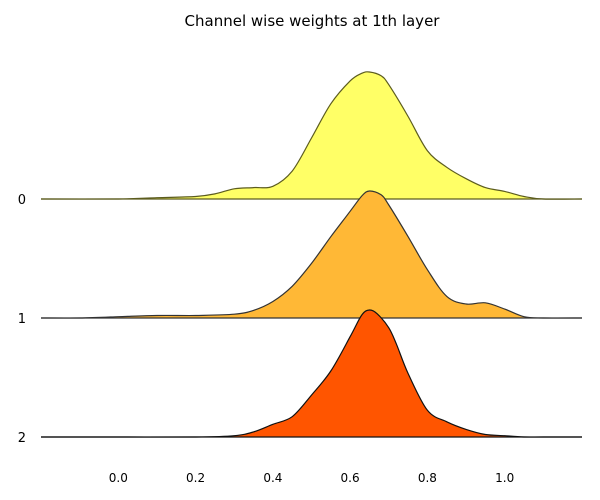 Image resolution: width=600 pixels, height=500 pixels. Describe the element at coordinates (350, 478) in the screenshot. I see `x-tick-label: 0.6` at that location.